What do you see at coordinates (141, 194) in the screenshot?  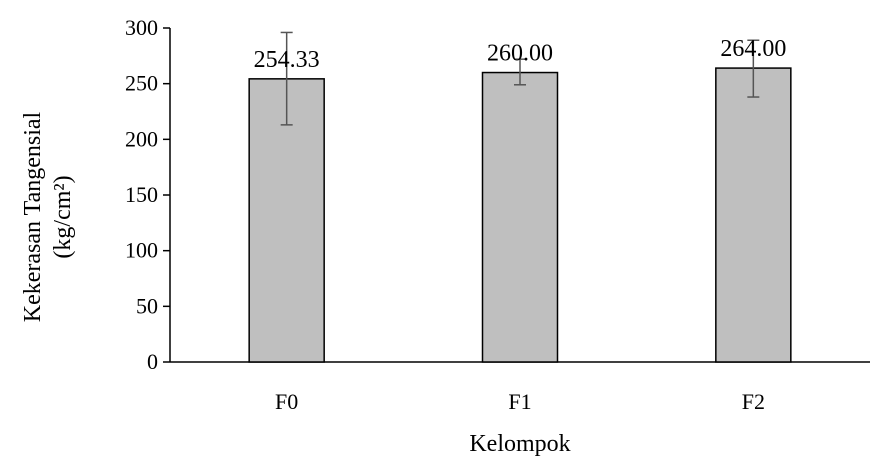 I see `y-tick-label: 150` at bounding box center [141, 194].